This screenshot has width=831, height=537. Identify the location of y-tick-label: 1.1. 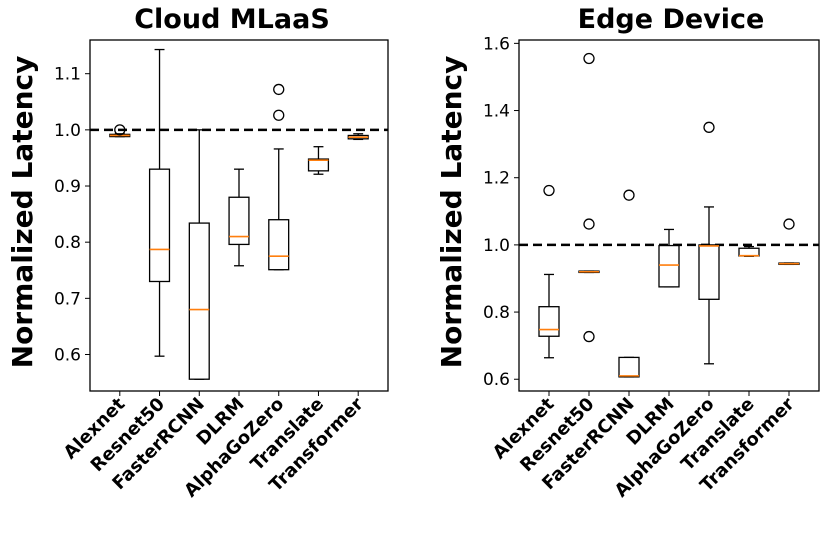
(67, 75).